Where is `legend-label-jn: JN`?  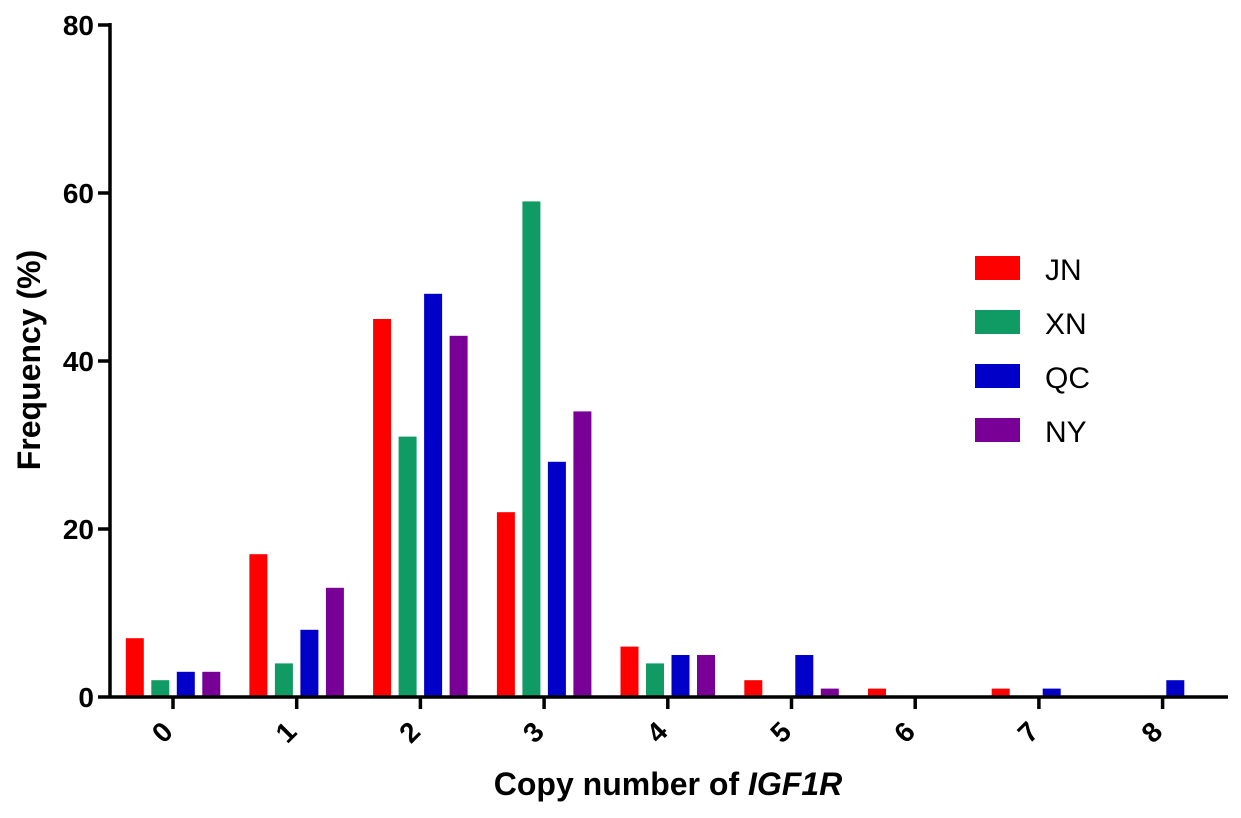 legend-label-jn: JN is located at coordinates (1063, 270).